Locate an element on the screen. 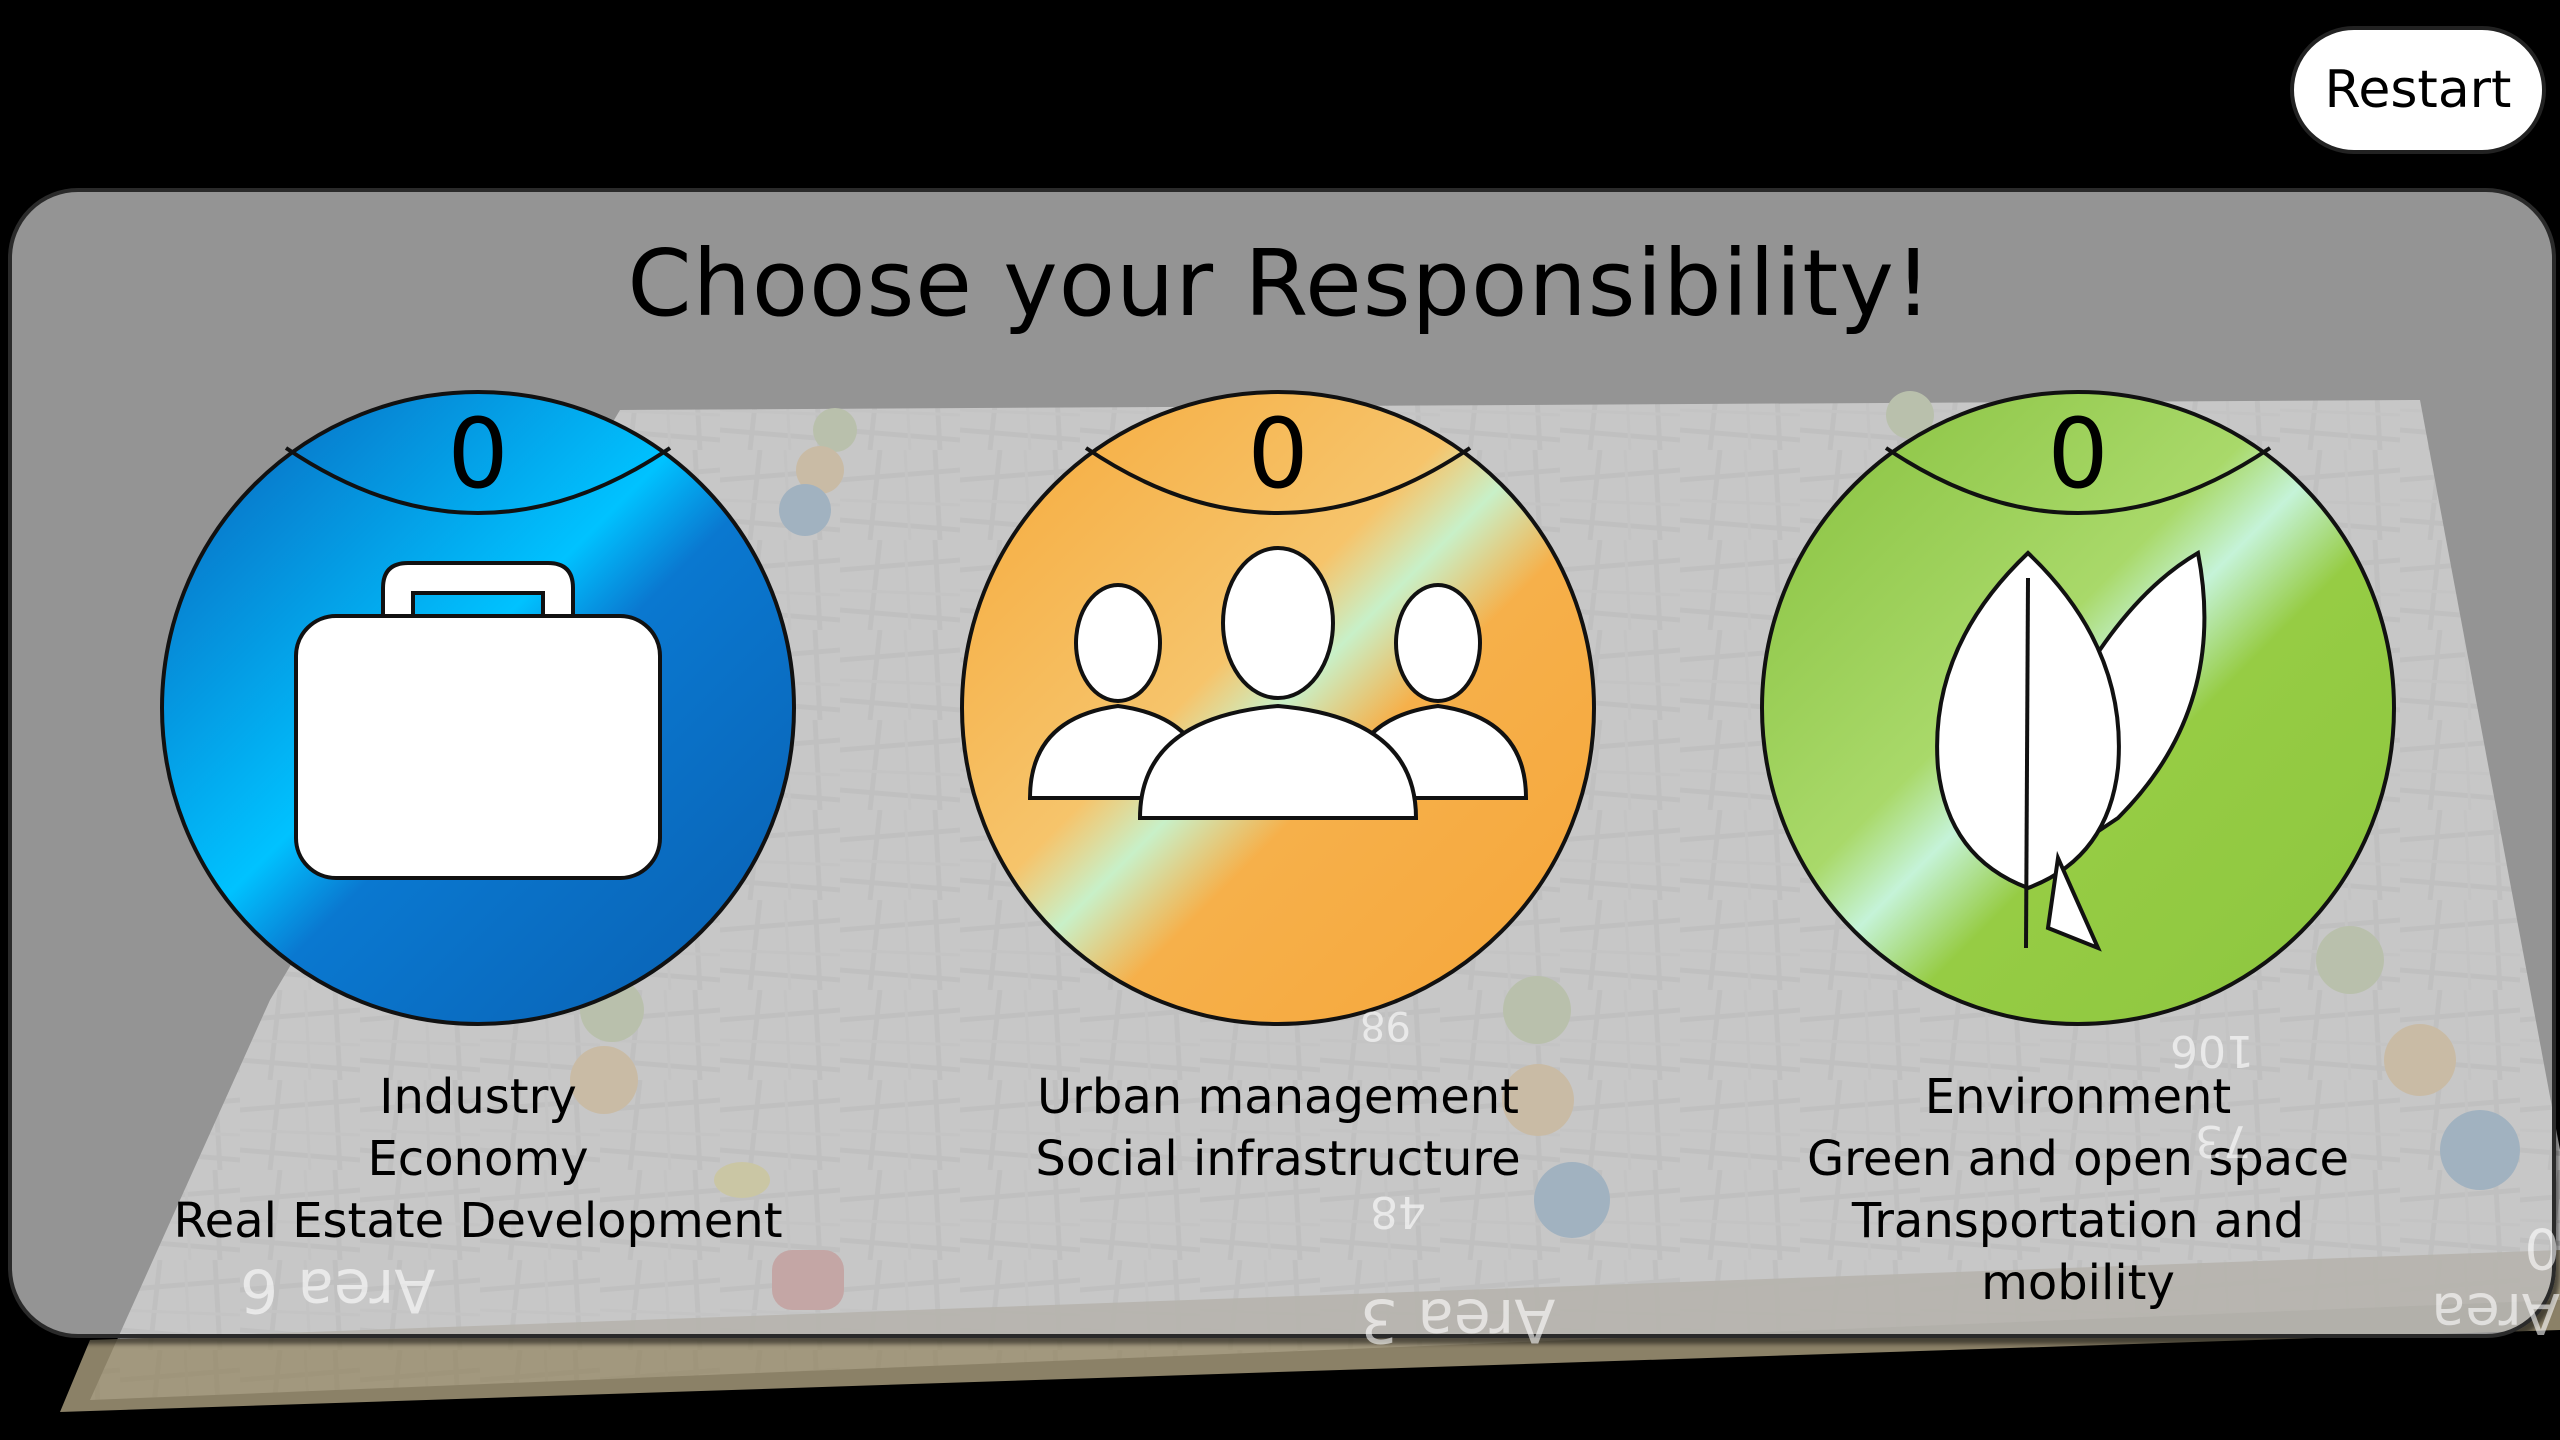 The image size is (2560, 1440). caption-line: mobility is located at coordinates (2078, 1283).